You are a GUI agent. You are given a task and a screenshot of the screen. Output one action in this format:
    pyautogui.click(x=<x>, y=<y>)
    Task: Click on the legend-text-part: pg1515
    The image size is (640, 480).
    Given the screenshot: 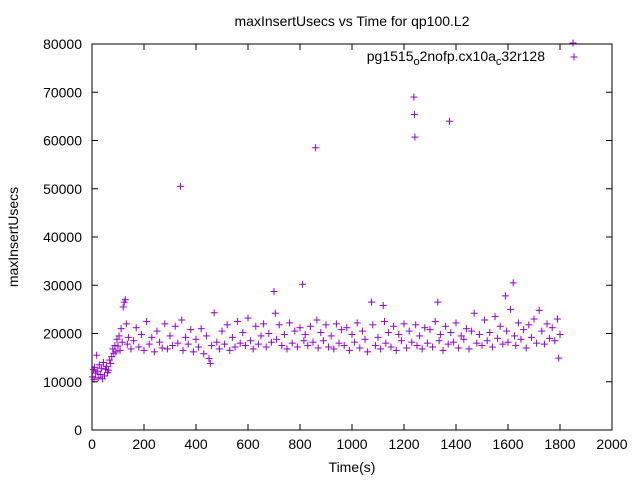 What is the action you would take?
    pyautogui.click(x=390, y=56)
    